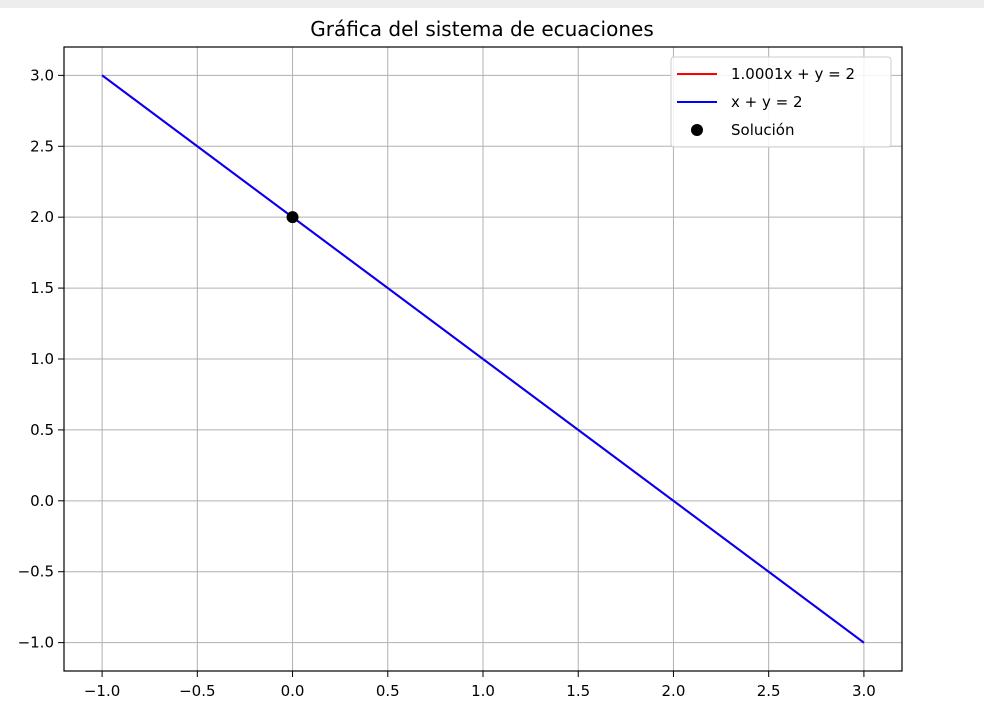  I want to click on y-tick-label: 0.5, so click(42, 430).